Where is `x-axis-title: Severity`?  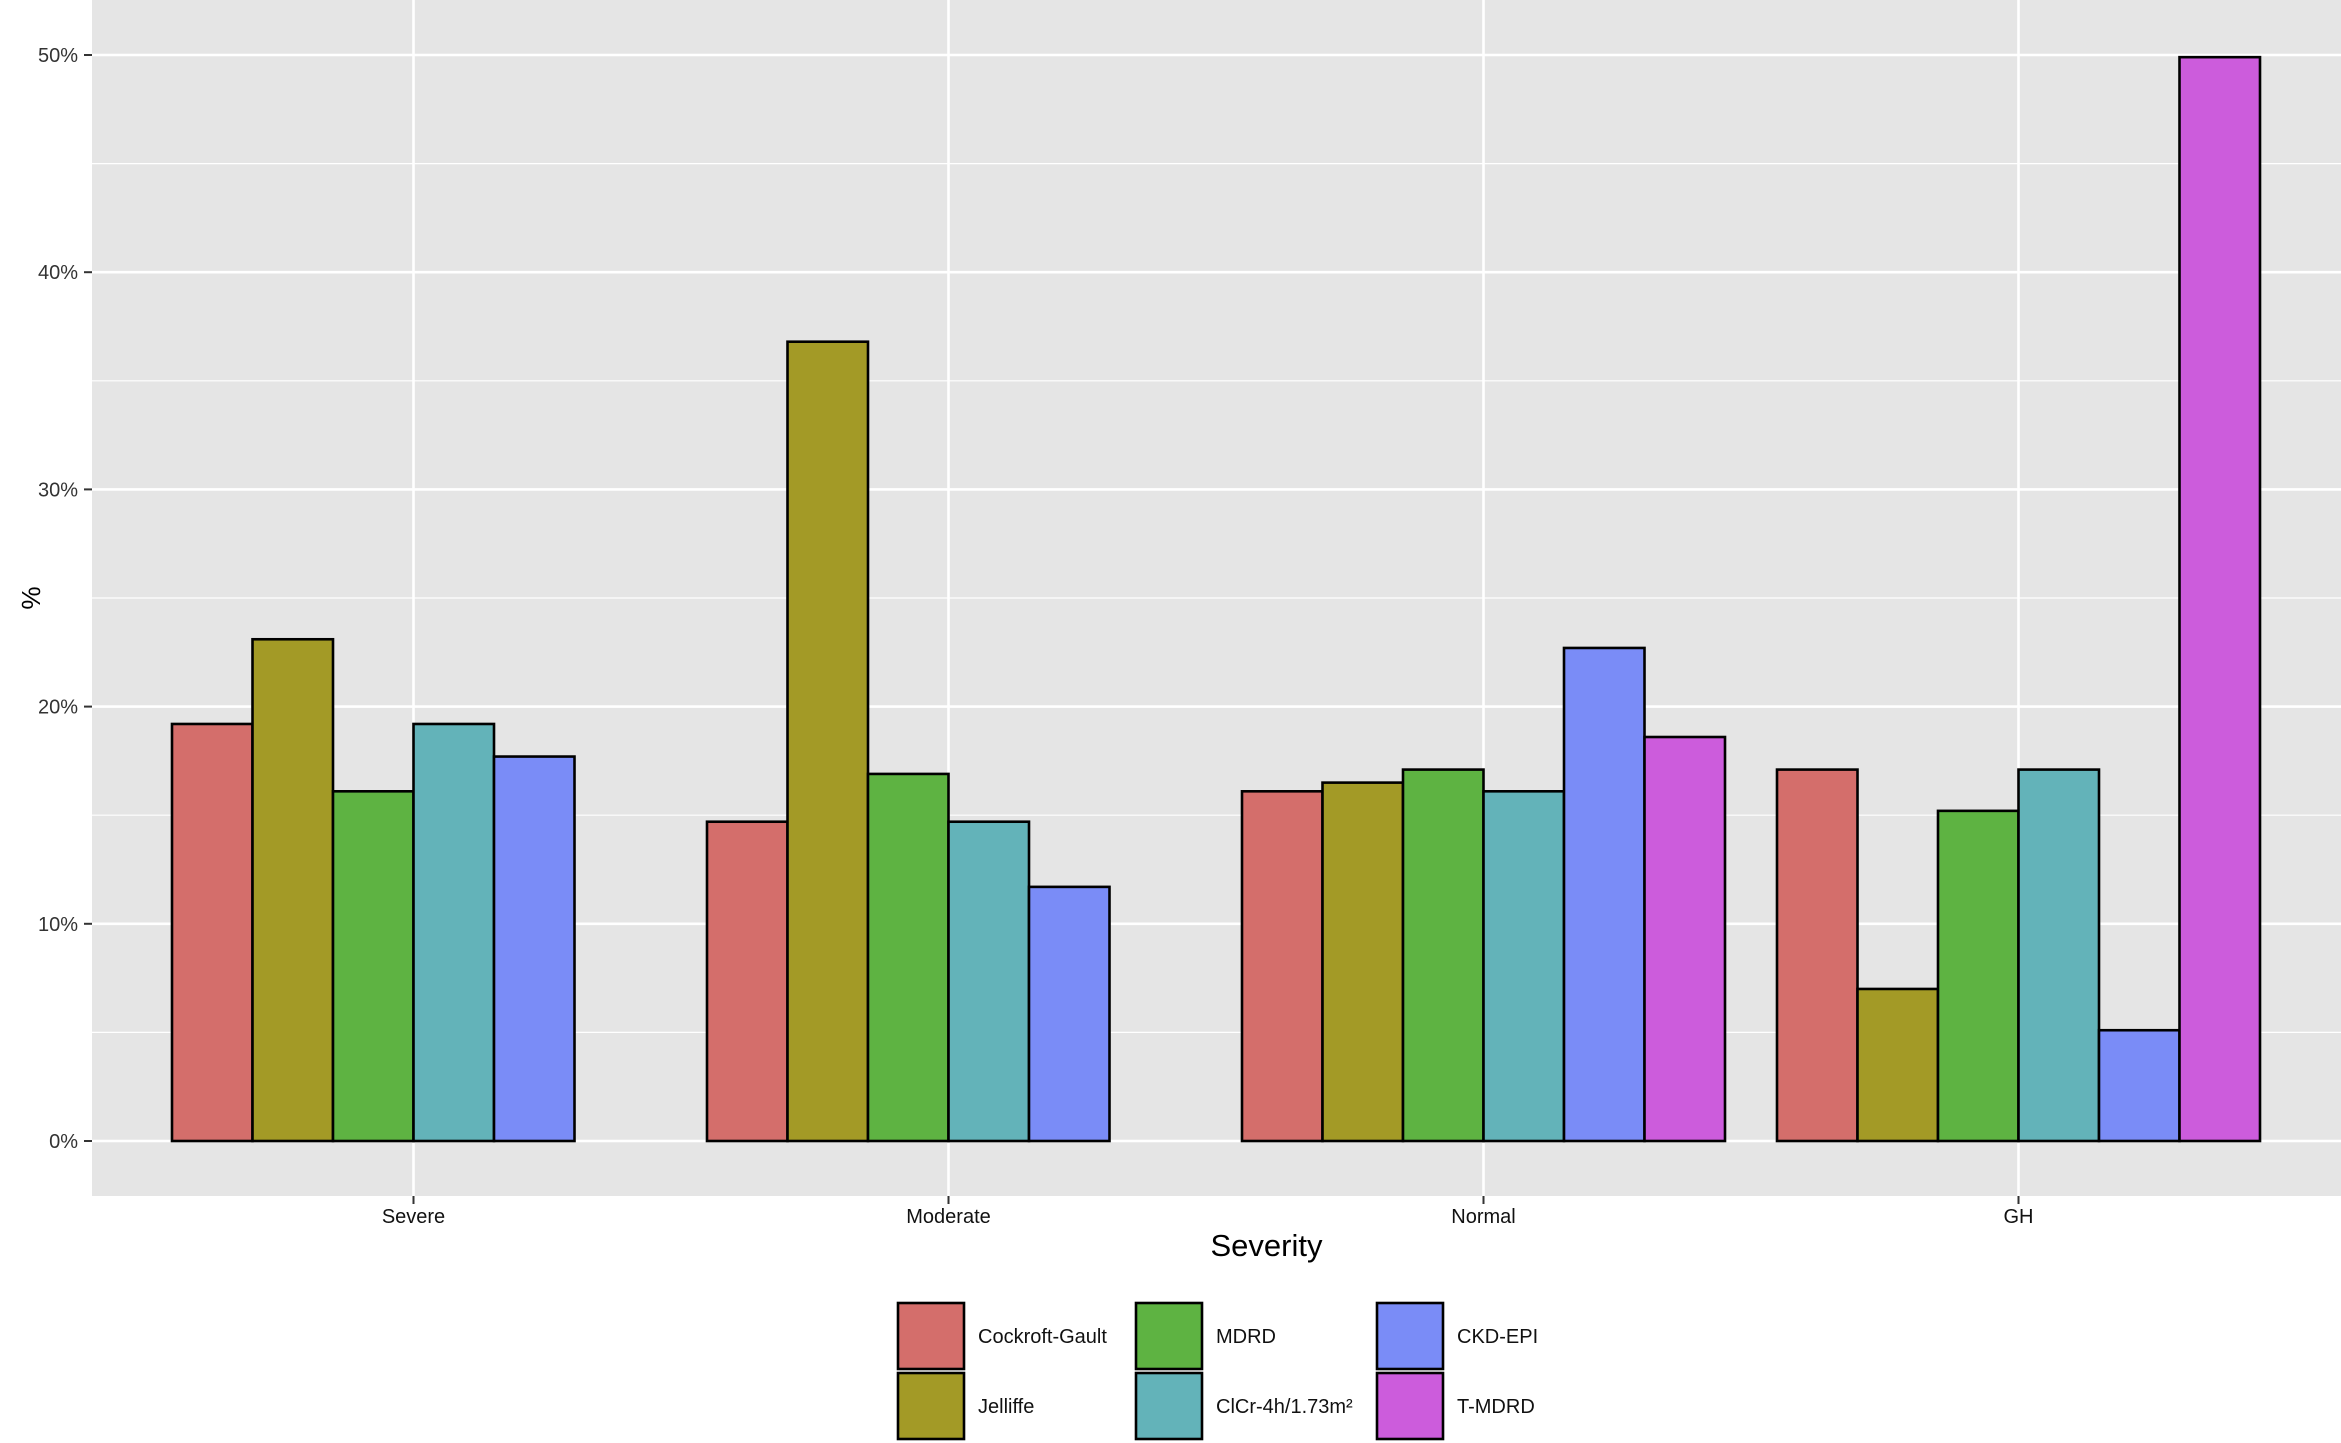 x-axis-title: Severity is located at coordinates (1267, 1245).